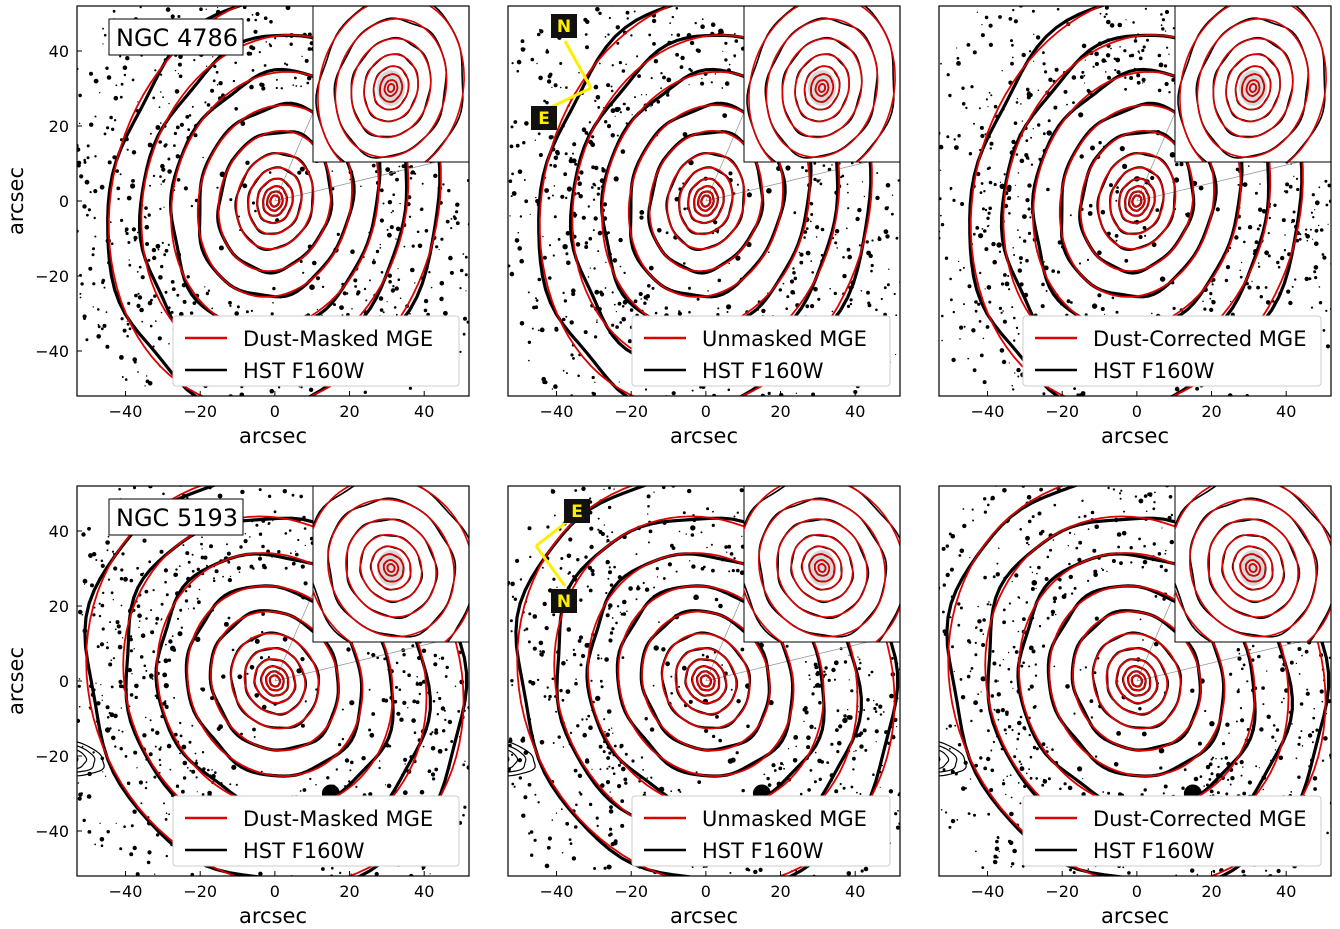 This screenshot has width=1340, height=929. Describe the element at coordinates (544, 119) in the screenshot. I see `compass-label-e: E` at that location.